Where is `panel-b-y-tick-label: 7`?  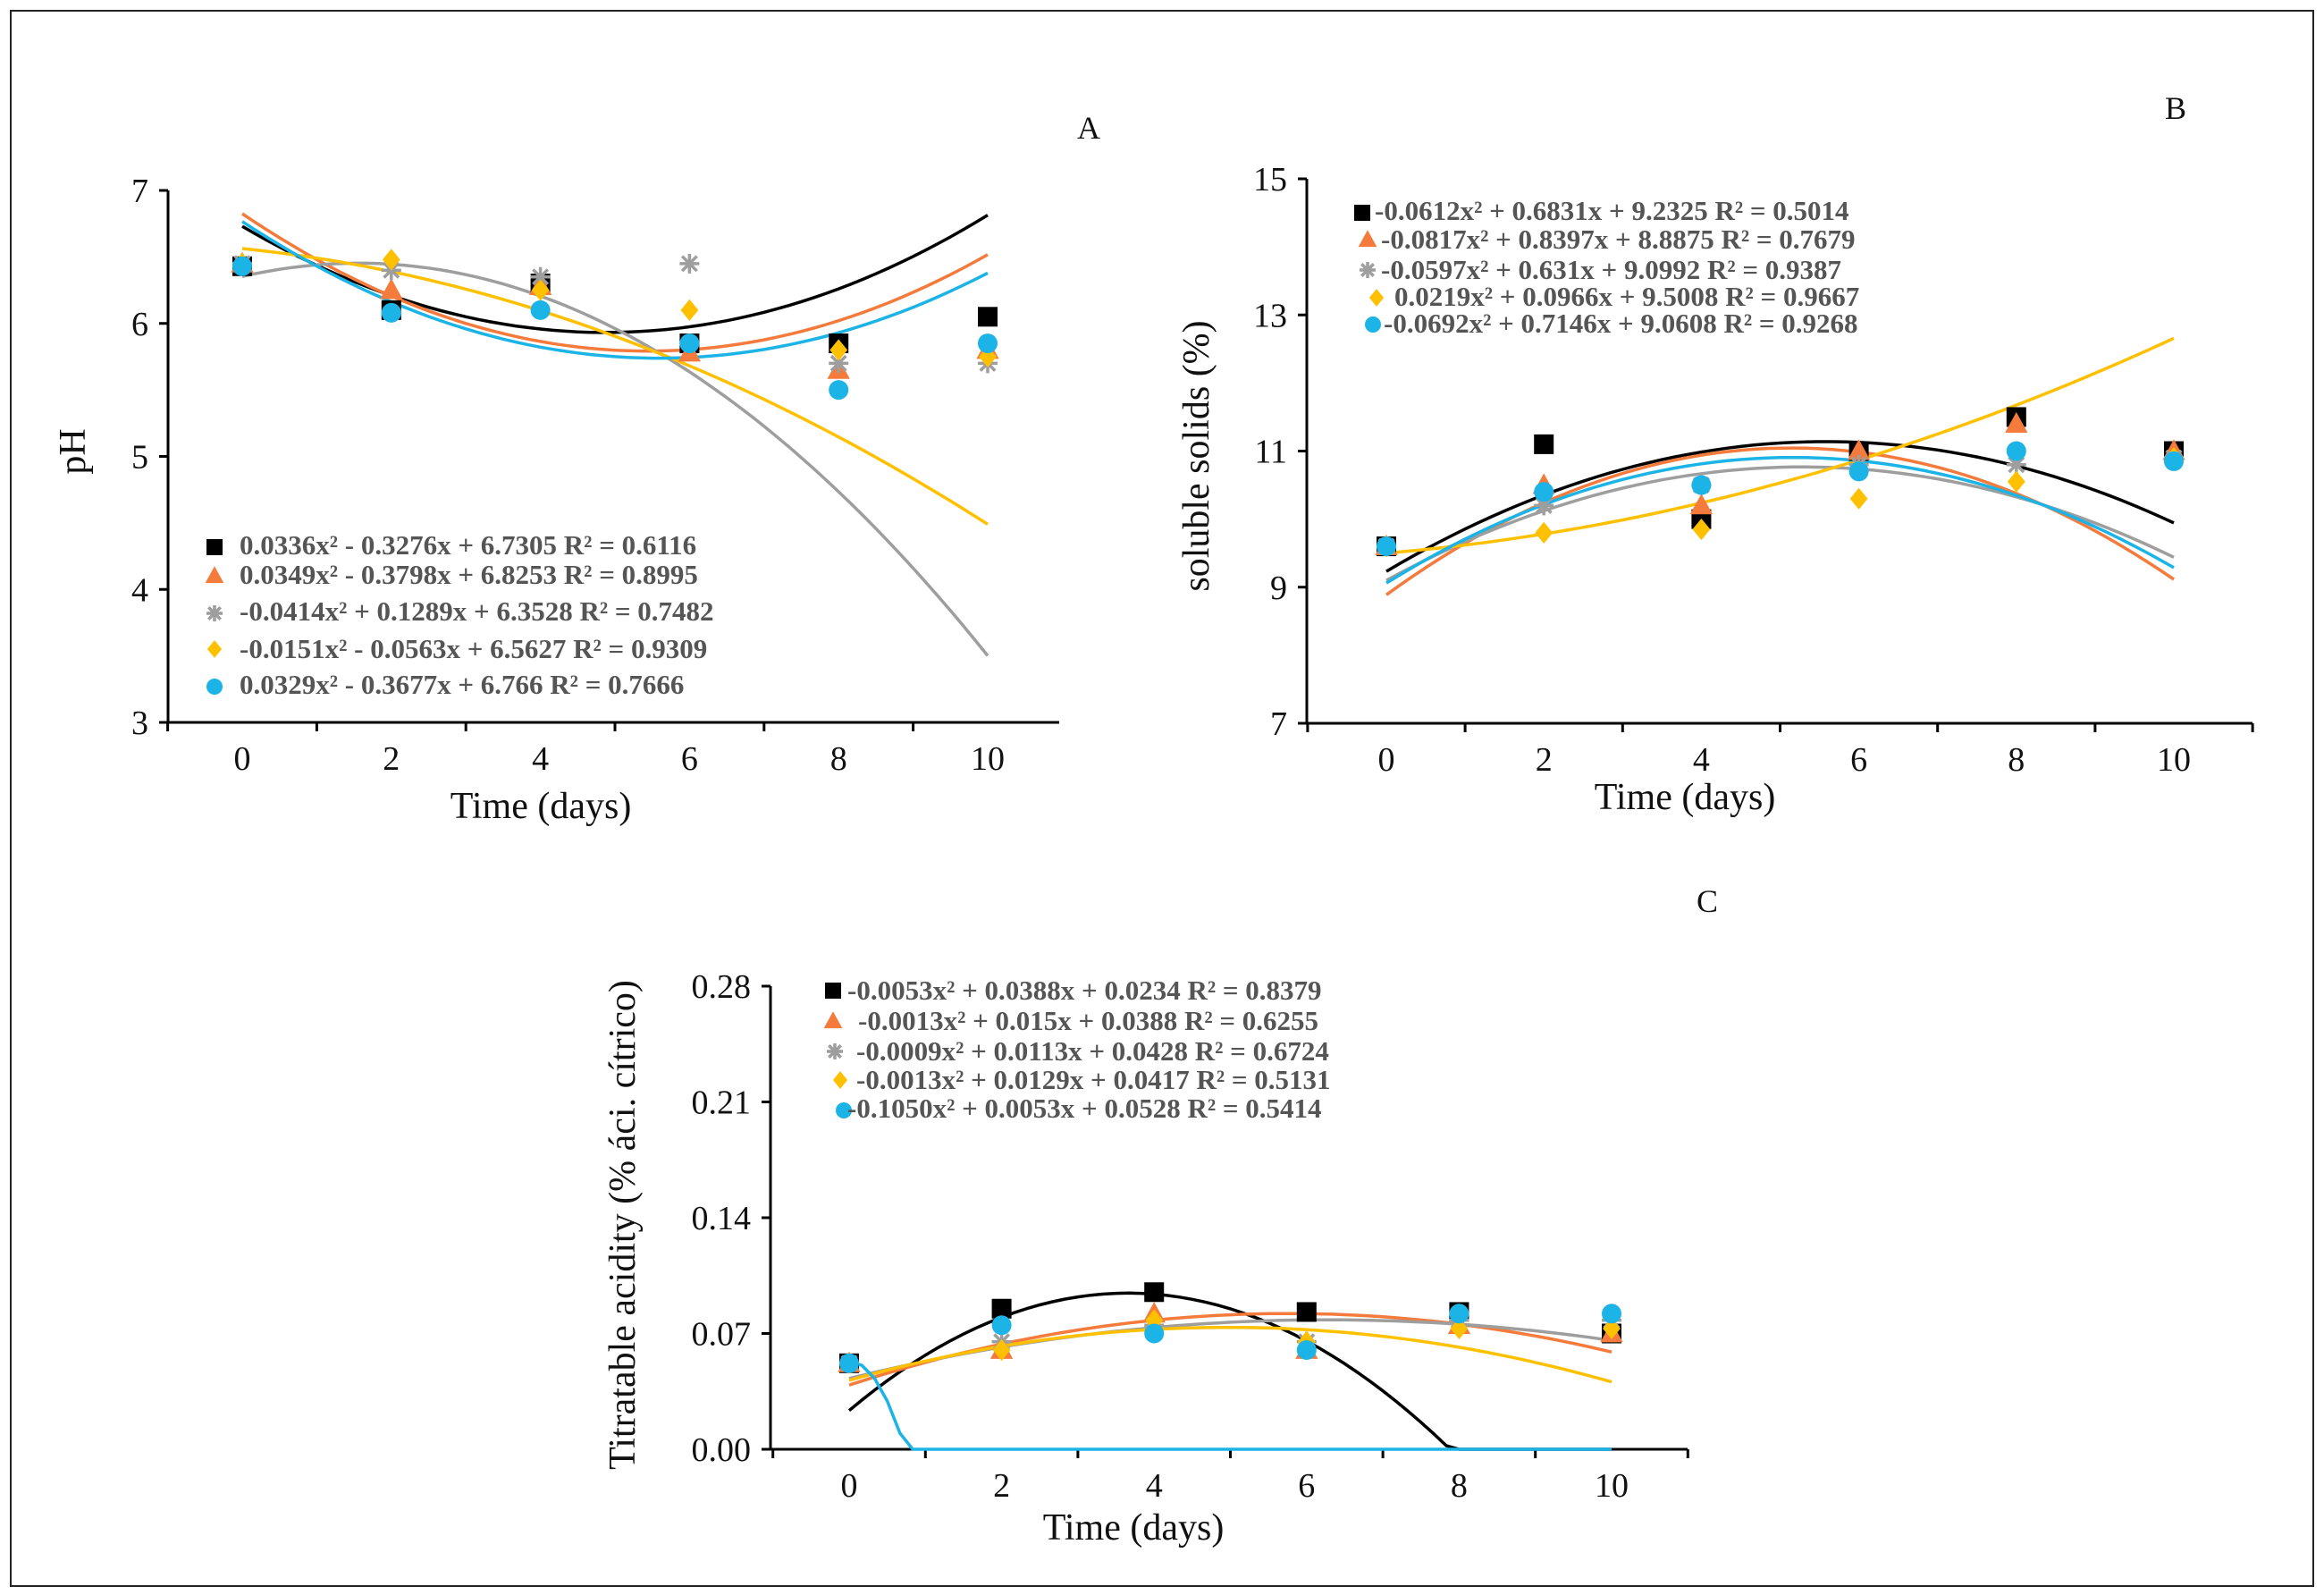 panel-b-y-tick-label: 7 is located at coordinates (1278, 724).